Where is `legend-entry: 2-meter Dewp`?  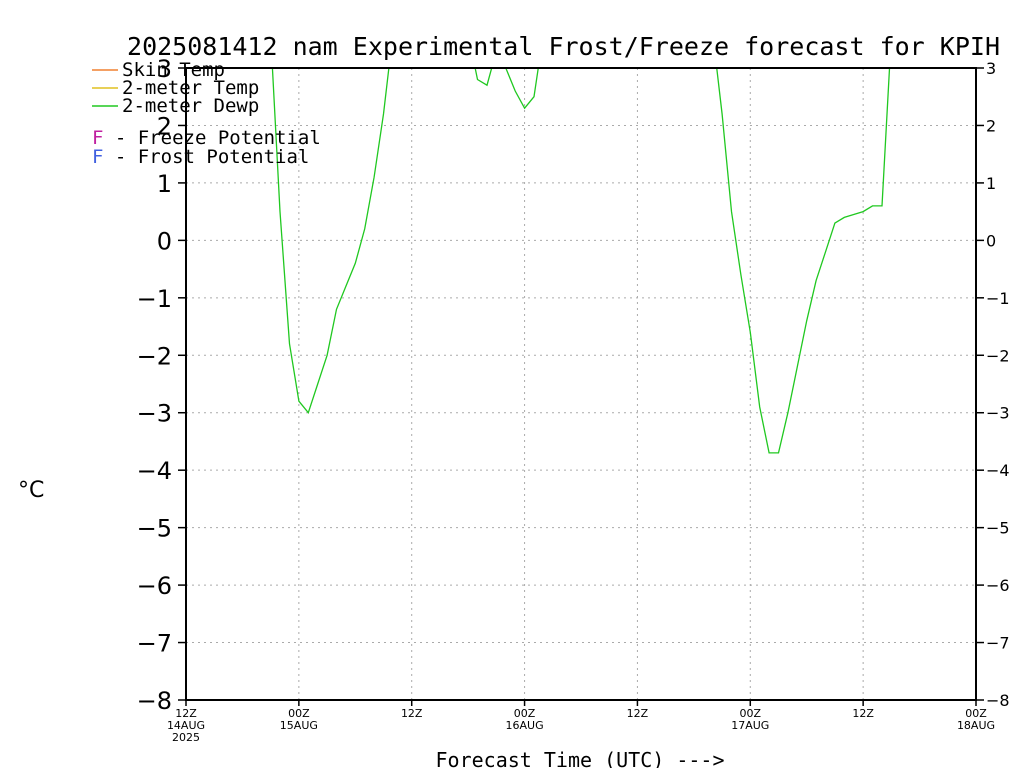 legend-entry: 2-meter Dewp is located at coordinates (190, 106).